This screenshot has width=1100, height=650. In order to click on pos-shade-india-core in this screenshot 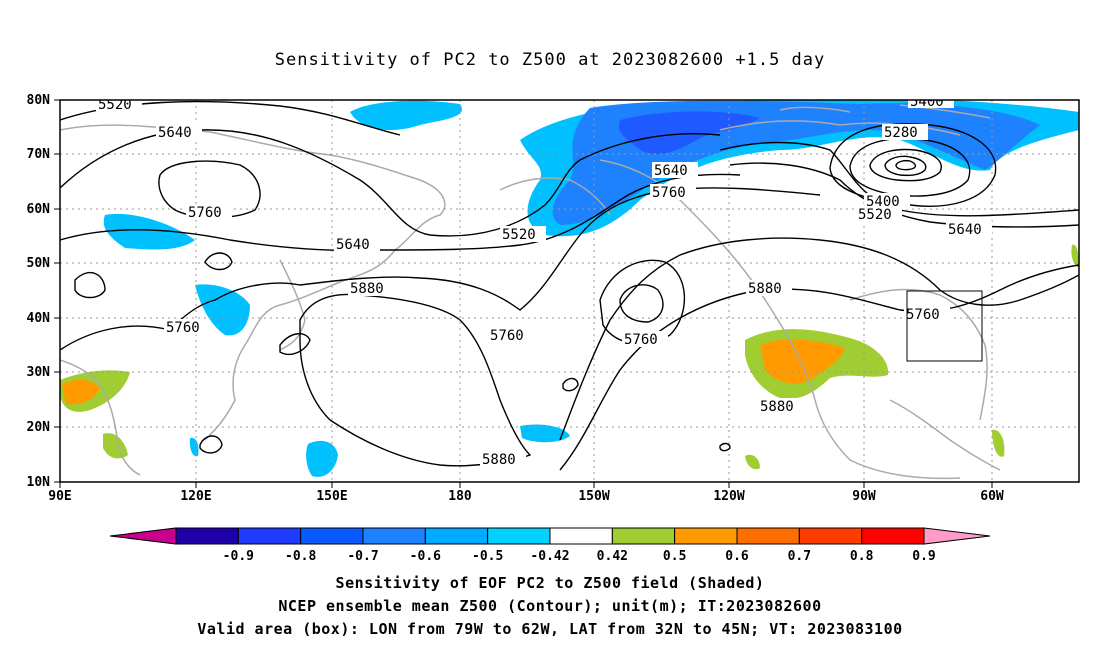, I will do `click(81, 392)`.